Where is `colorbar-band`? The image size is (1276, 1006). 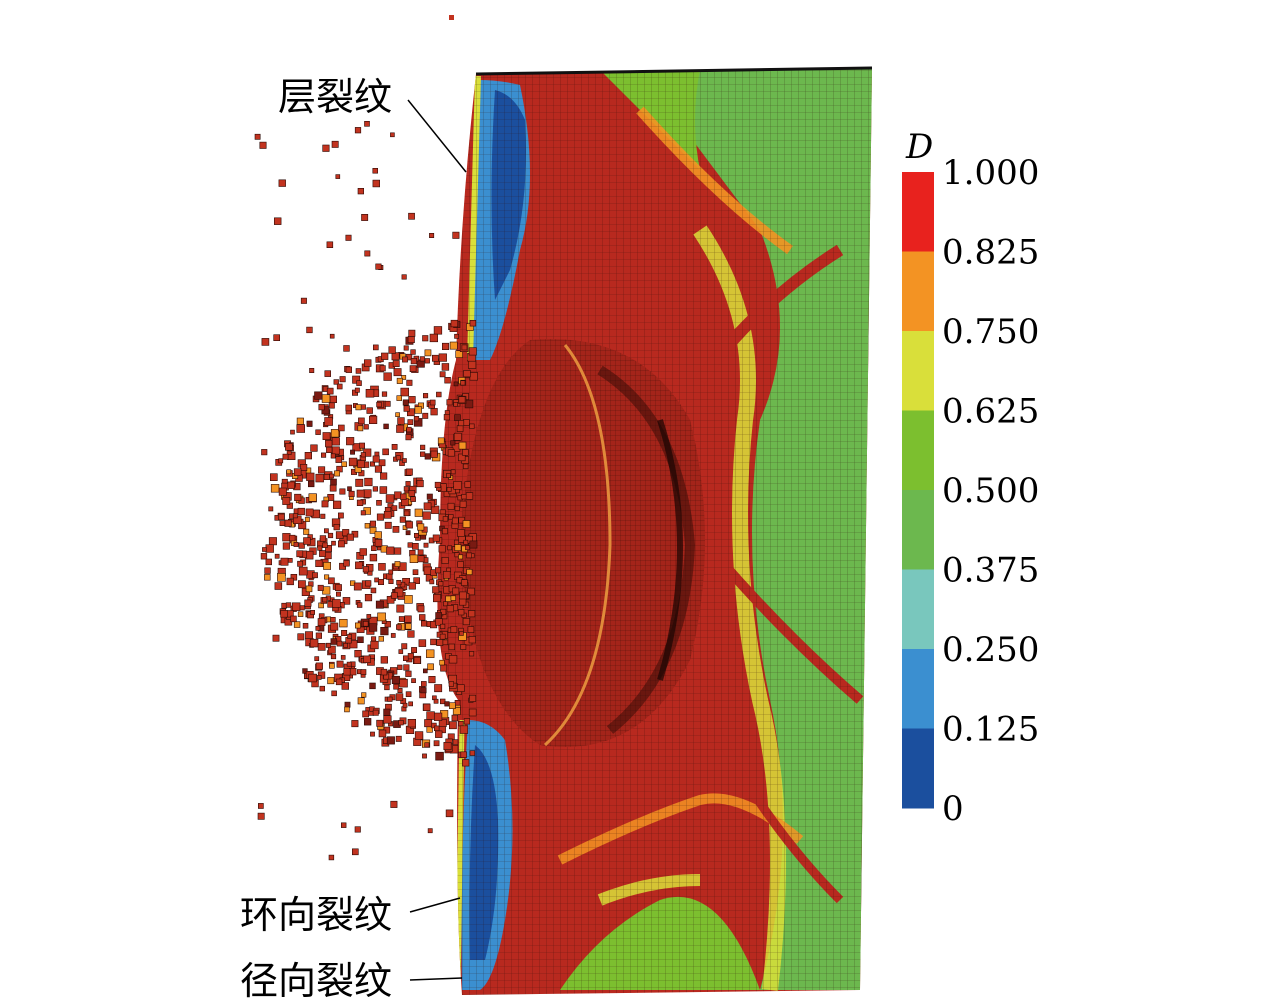
colorbar-band is located at coordinates (918, 371).